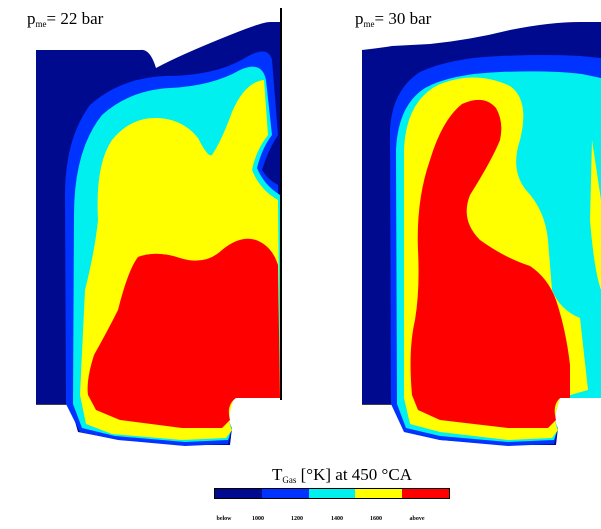  I want to click on pressure-value: = 22 bar, so click(75, 18).